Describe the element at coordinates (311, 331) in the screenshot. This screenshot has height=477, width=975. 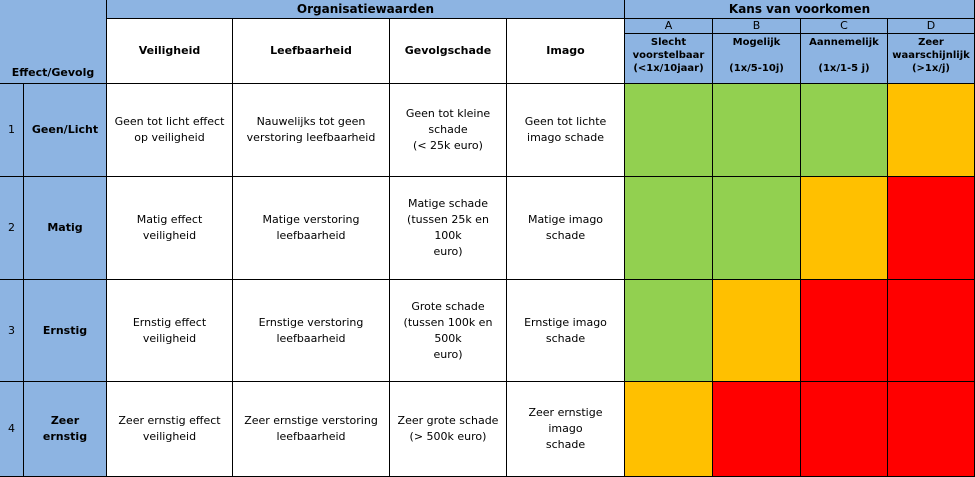
I see `value-cell: Ernstige verstoring leefbaarheid` at that location.